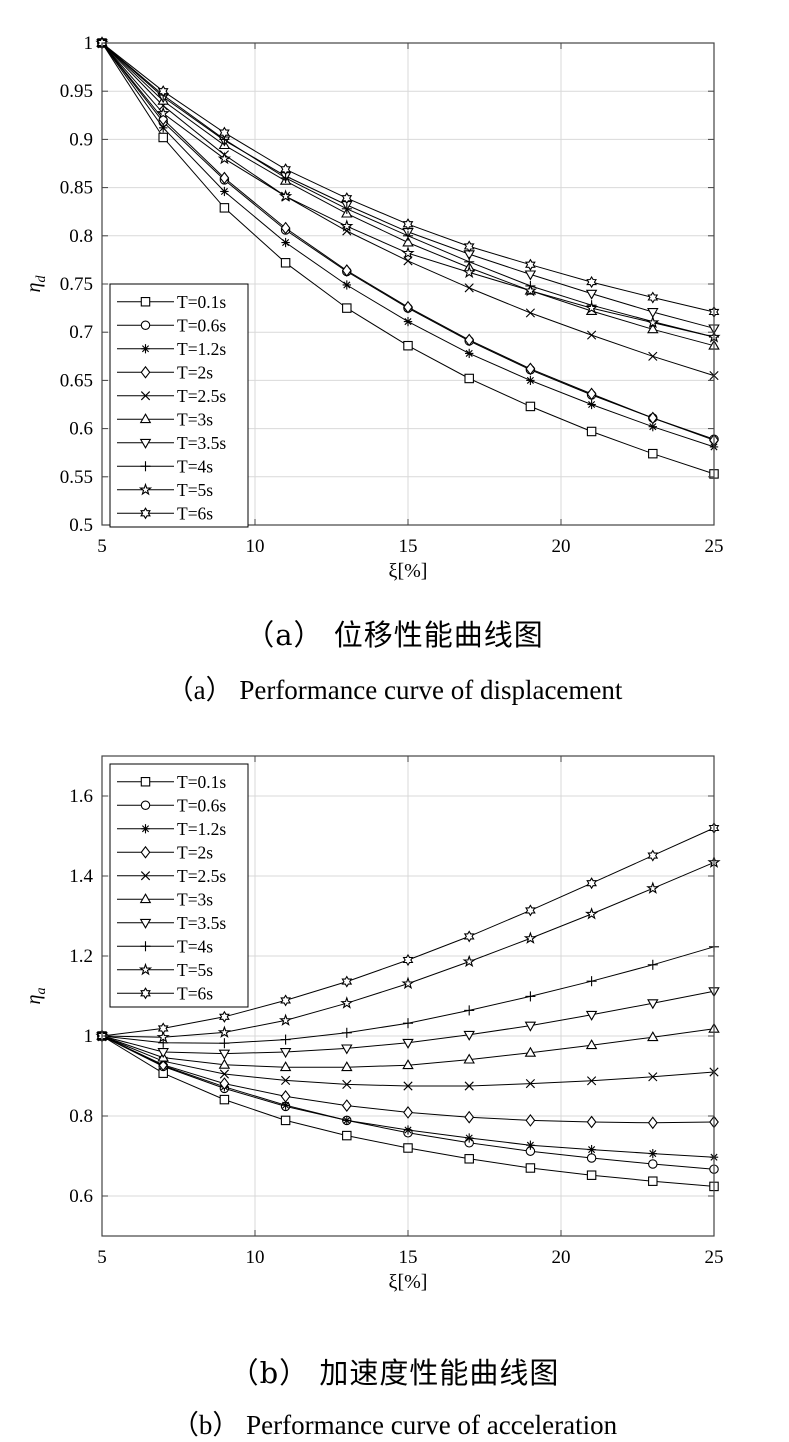  I want to click on legend-label: T=3s, so click(195, 419).